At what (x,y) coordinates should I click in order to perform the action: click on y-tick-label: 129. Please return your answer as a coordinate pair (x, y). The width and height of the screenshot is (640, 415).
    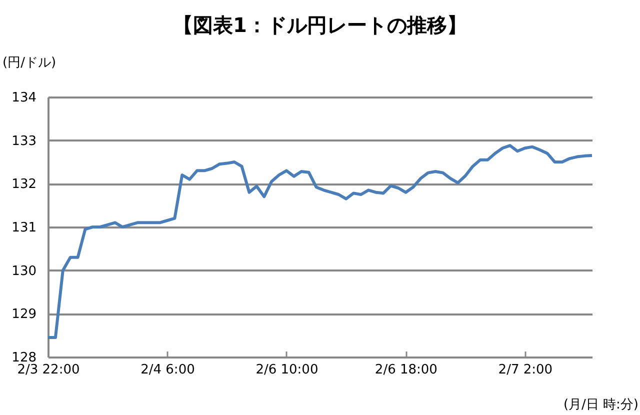
    Looking at the image, I should click on (24, 314).